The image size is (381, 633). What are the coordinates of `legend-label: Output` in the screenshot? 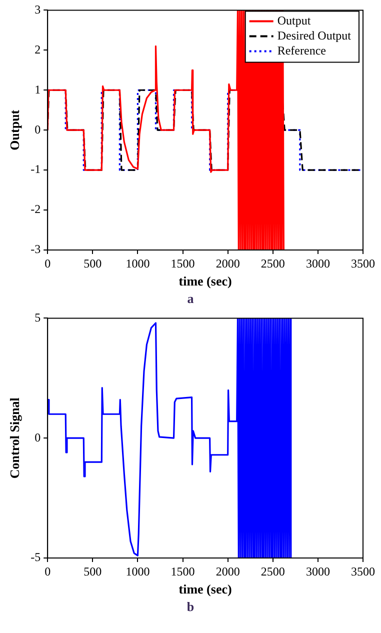 It's located at (294, 20).